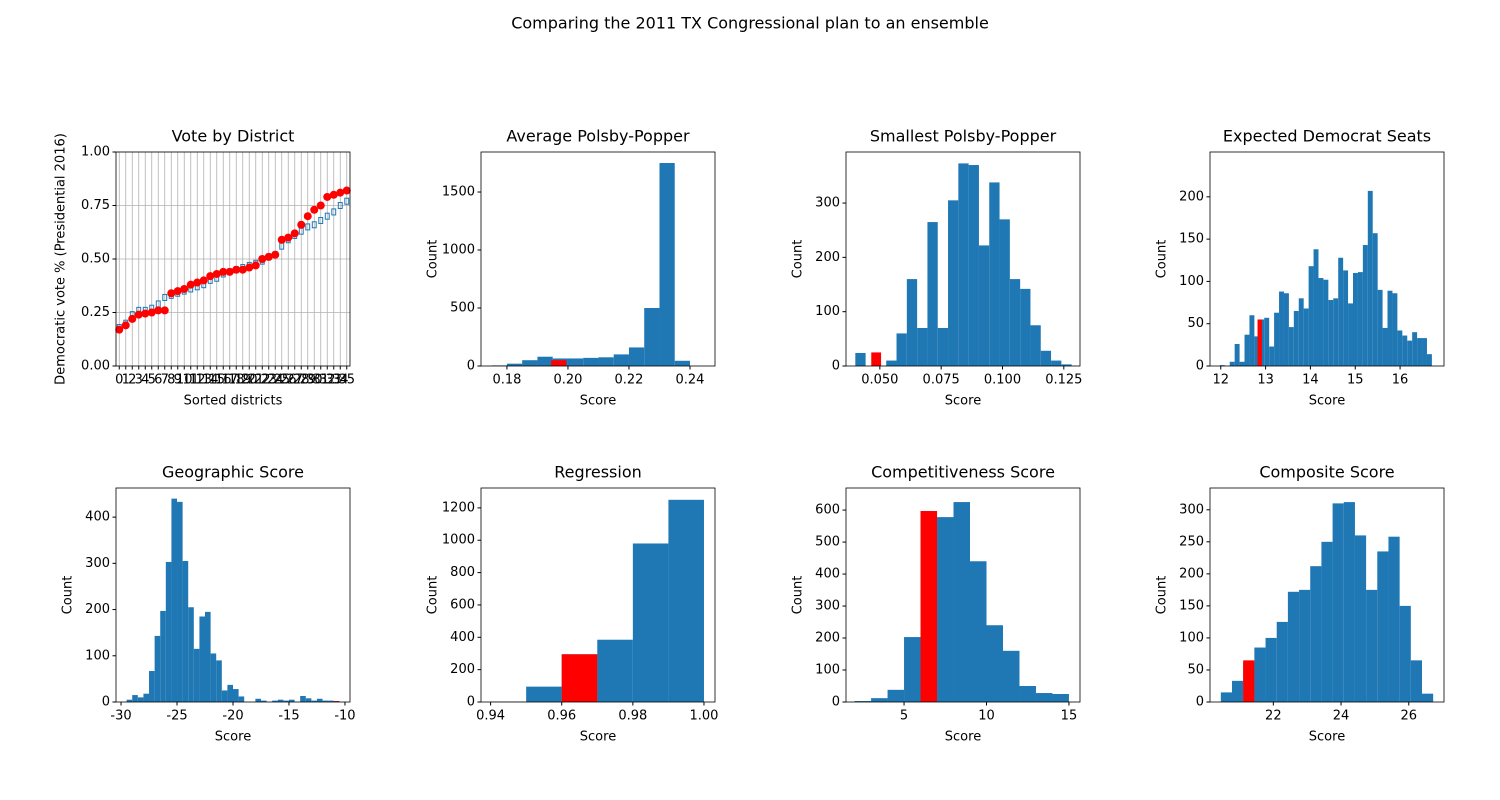 The image size is (1500, 800). Describe the element at coordinates (223, 380) in the screenshot. I see `x-tick-label: 16` at that location.